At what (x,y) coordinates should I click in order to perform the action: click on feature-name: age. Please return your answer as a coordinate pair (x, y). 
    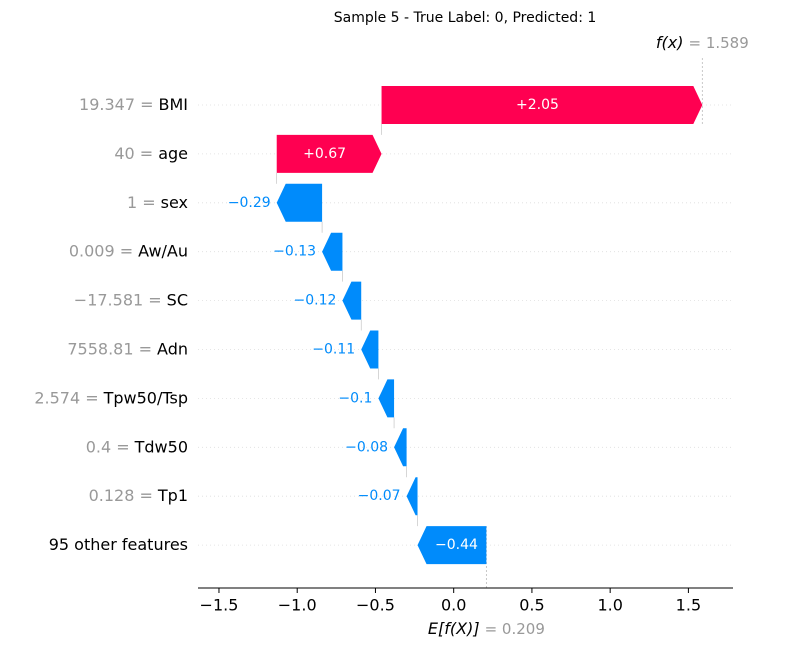
    Looking at the image, I should click on (173, 152).